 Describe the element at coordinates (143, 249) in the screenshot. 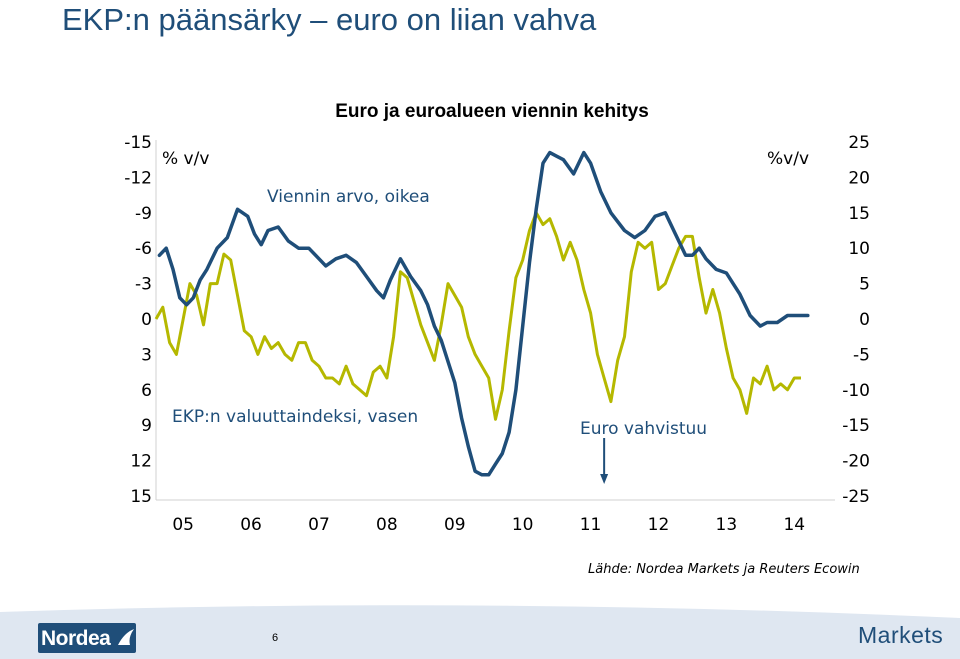

I see `left-tick-label: -6` at that location.